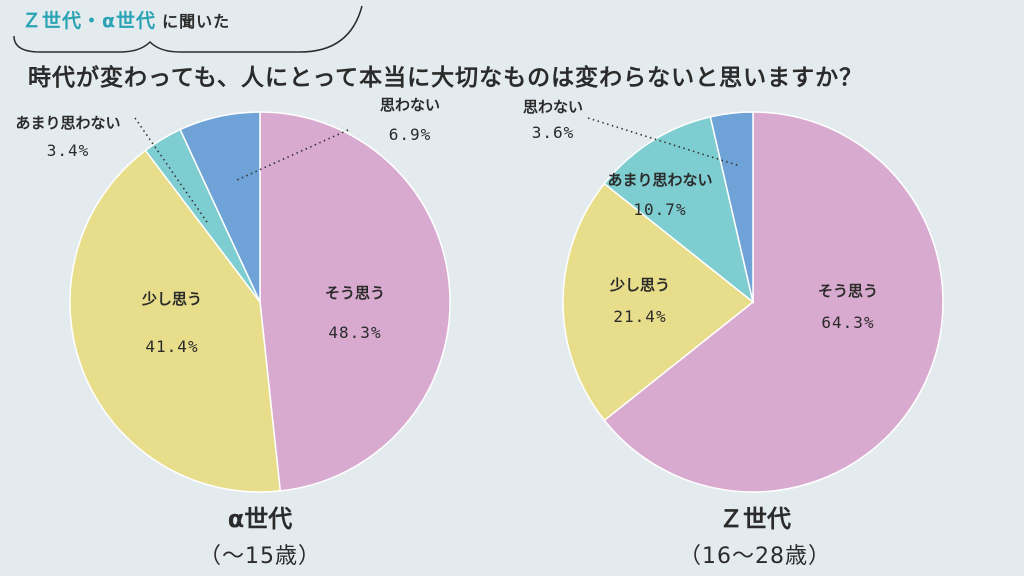  Describe the element at coordinates (260, 519) in the screenshot. I see `chart-alpha-title: α世代` at that location.